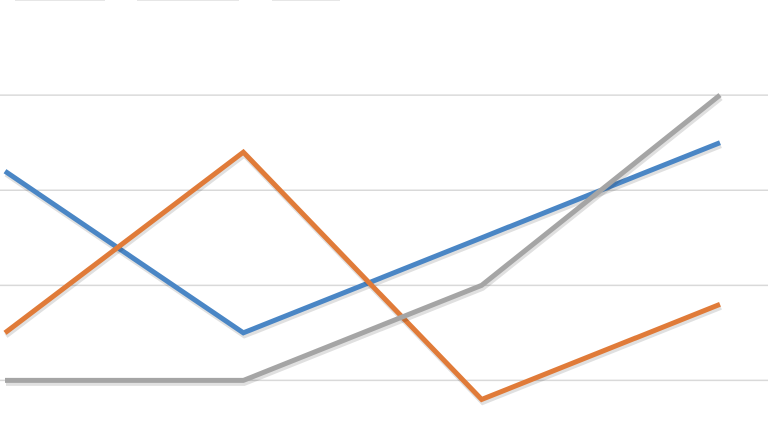 This screenshot has width=768, height=447. I want to click on legend, so click(177, 0).